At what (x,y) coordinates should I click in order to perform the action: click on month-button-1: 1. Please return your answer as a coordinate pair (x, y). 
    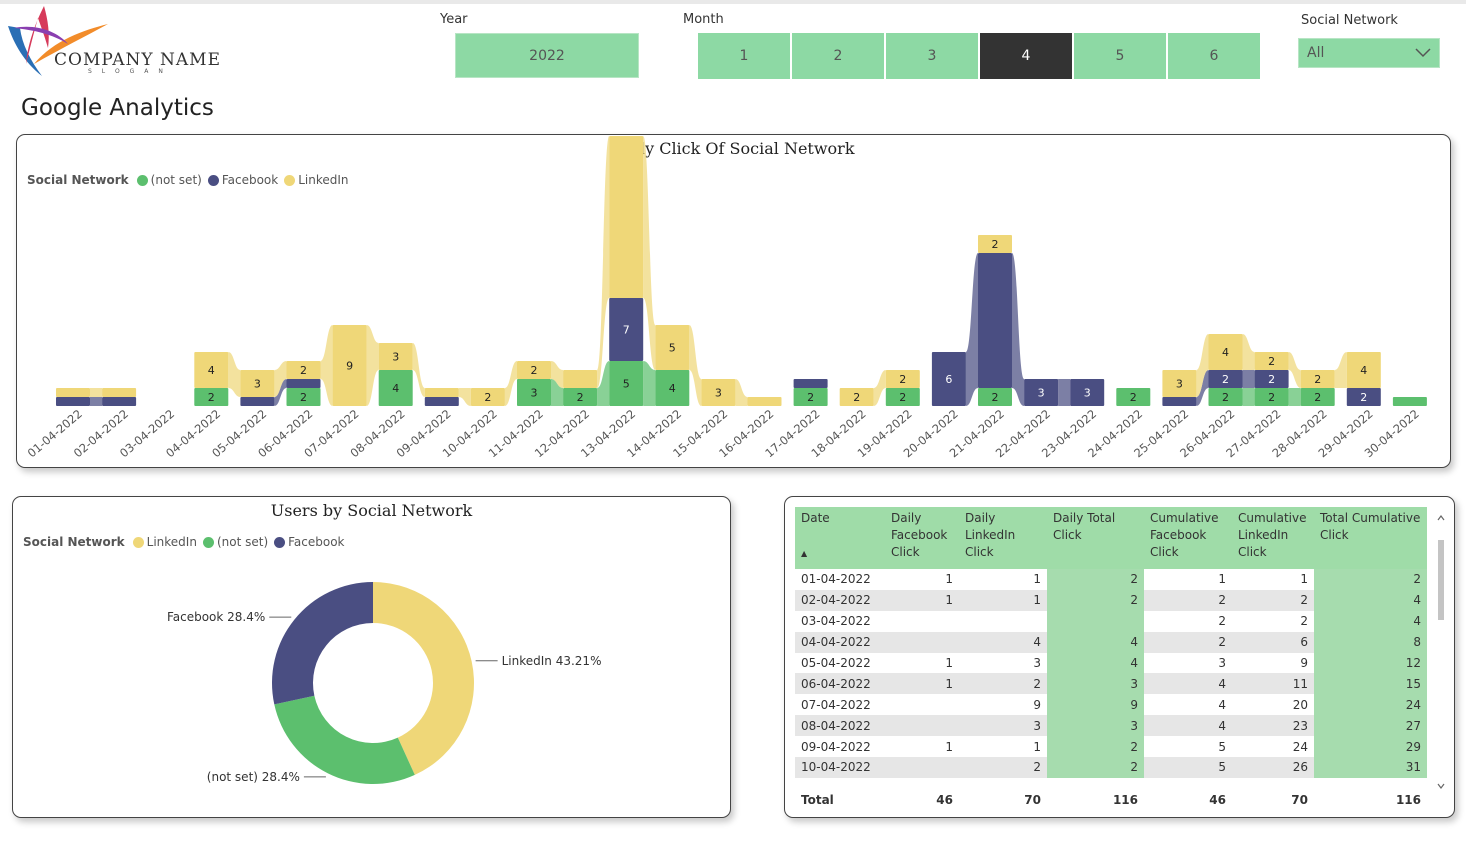
    Looking at the image, I should click on (744, 56).